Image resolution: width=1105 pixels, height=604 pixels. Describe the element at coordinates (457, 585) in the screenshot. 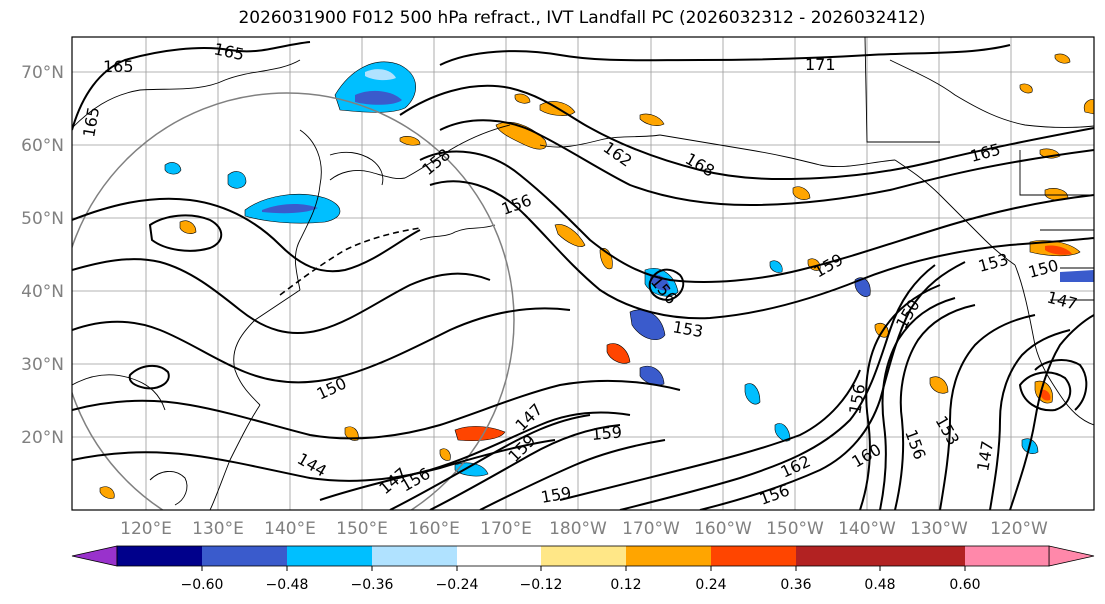

I see `colorbar-tick-label: −0.24` at that location.